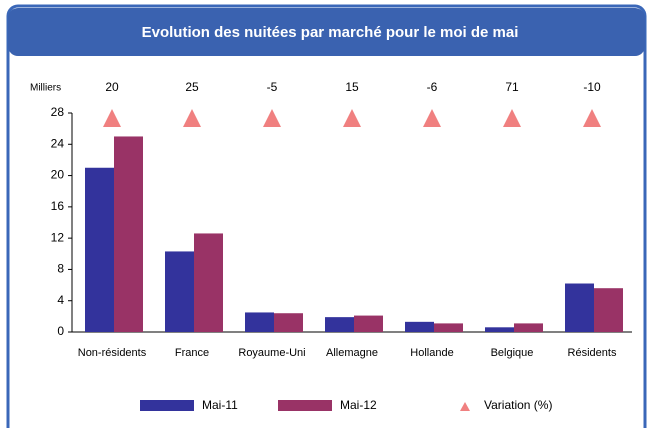  I want to click on data-label: -10, so click(592, 87).